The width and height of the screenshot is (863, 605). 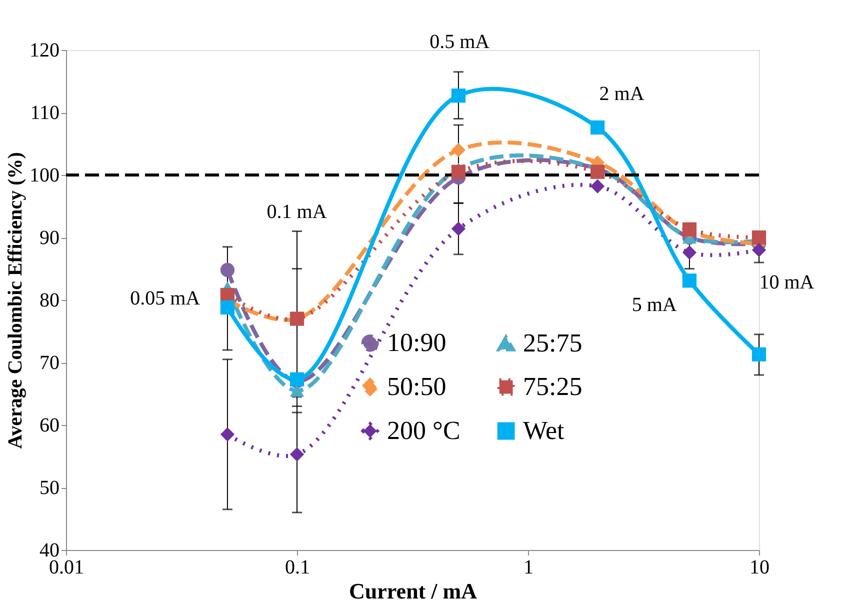 What do you see at coordinates (423, 430) in the screenshot?
I see `legend-label: 200 °C` at bounding box center [423, 430].